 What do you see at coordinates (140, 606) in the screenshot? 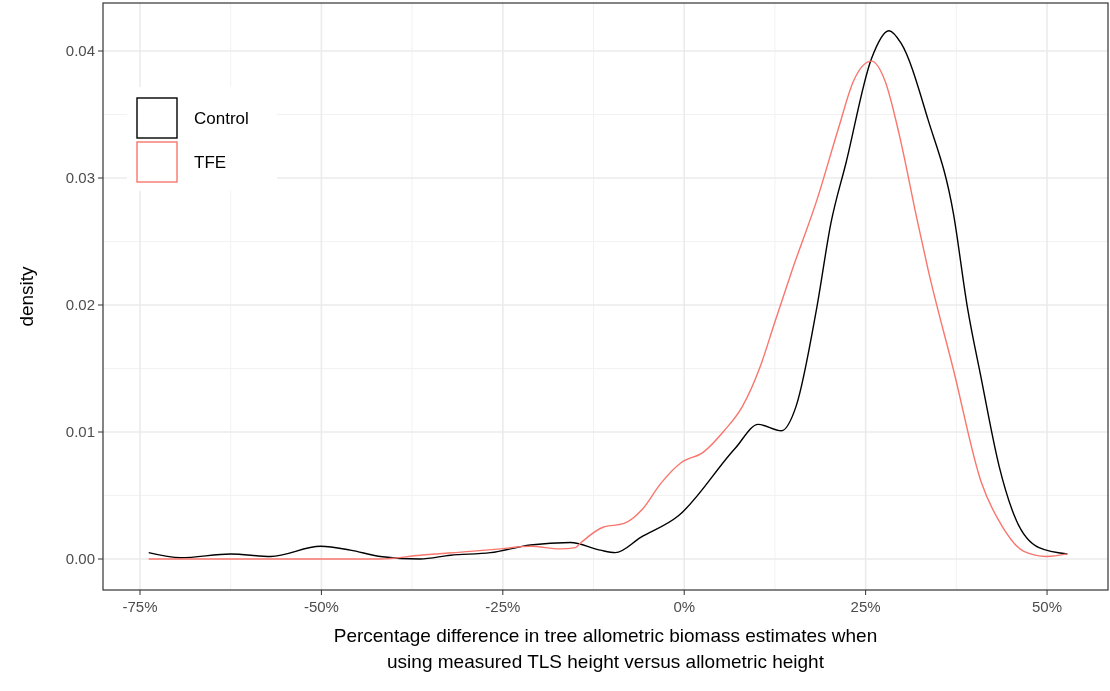
I see `x-tick-label: -75%` at bounding box center [140, 606].